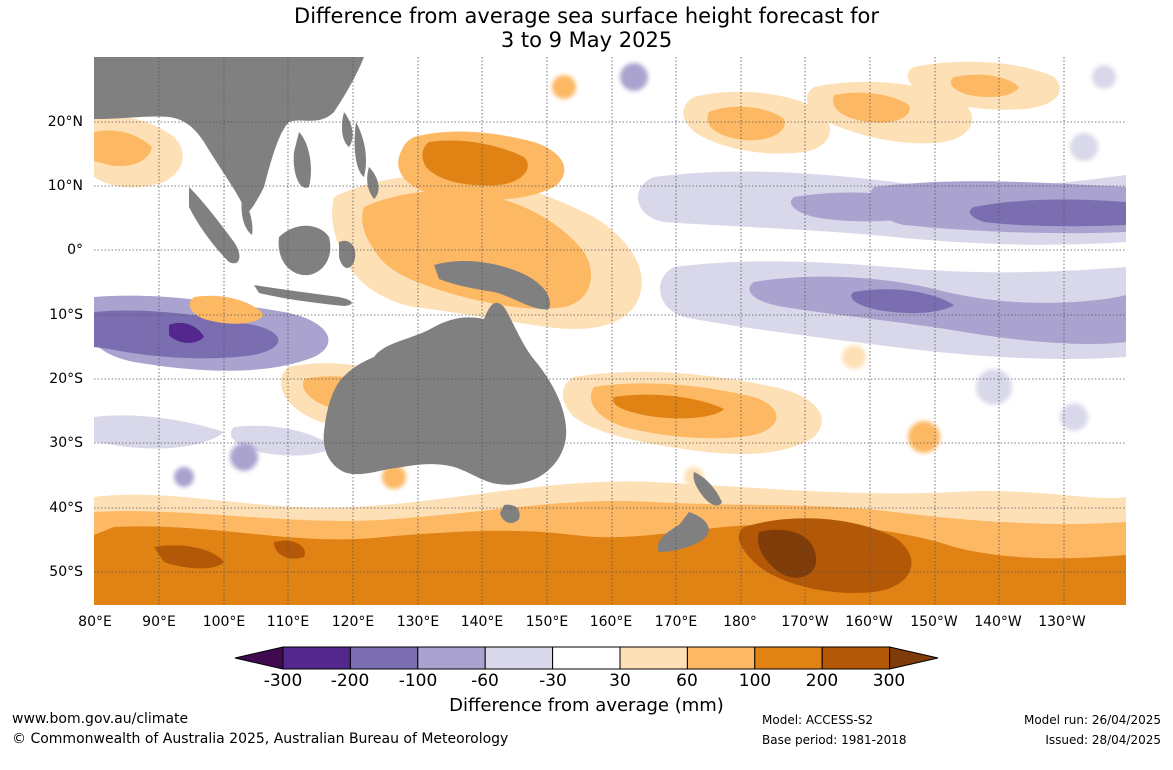  Describe the element at coordinates (934, 622) in the screenshot. I see `lon-label-150w: 150°W` at that location.